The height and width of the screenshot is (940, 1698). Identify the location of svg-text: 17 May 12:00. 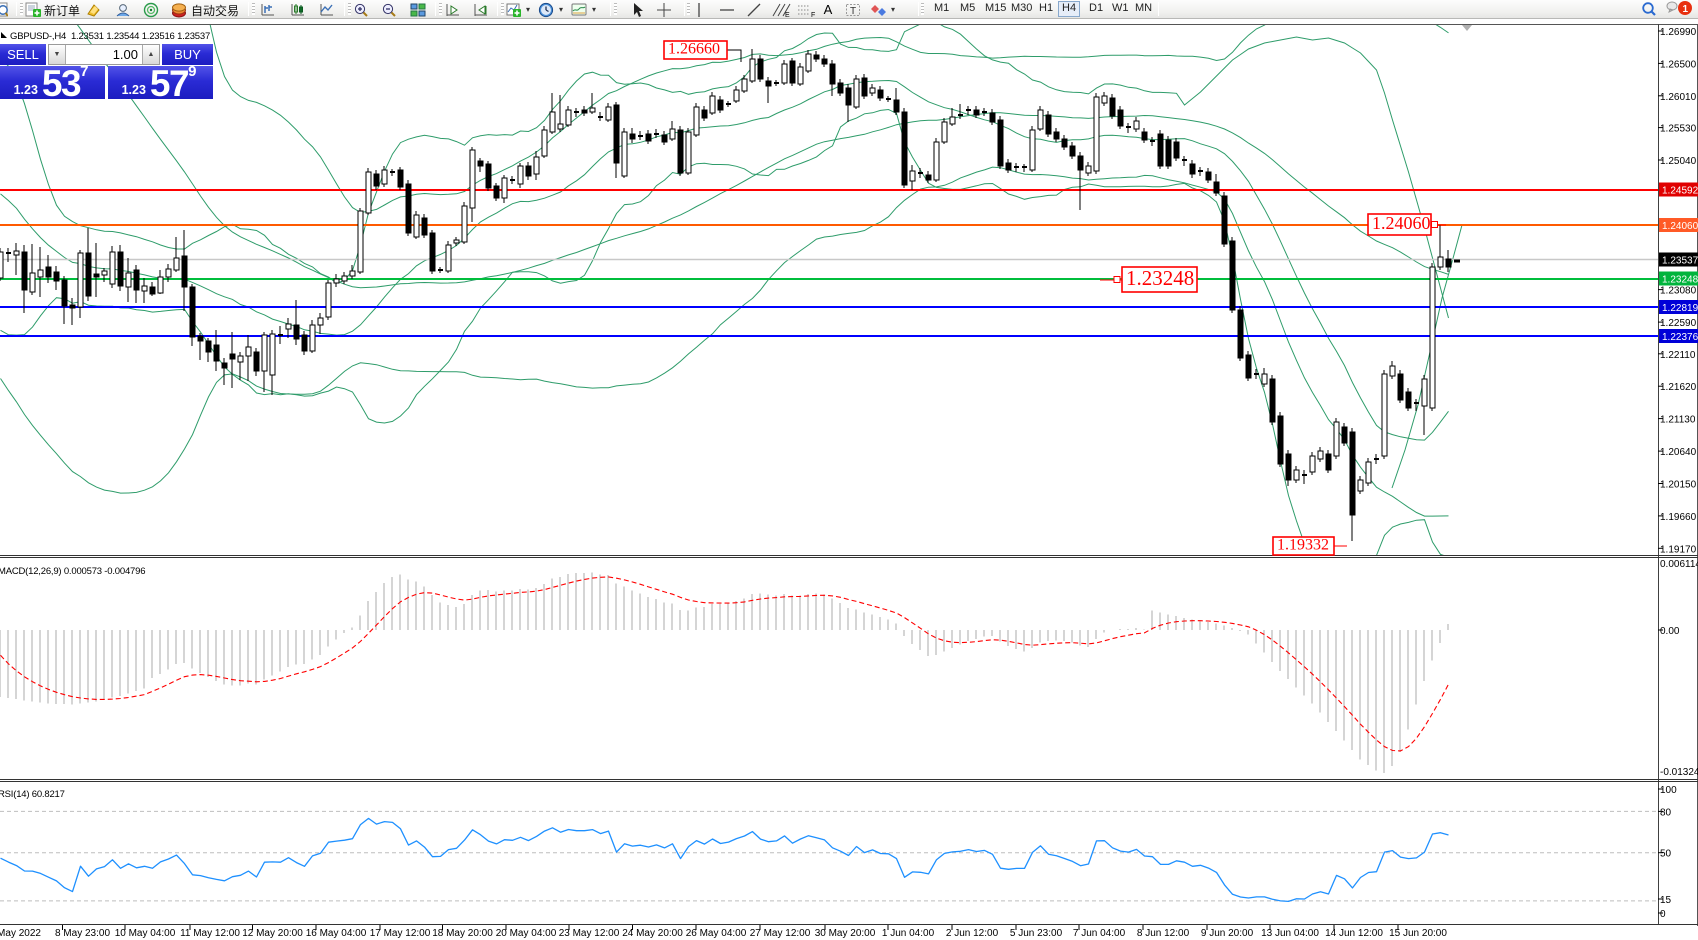
(400, 933).